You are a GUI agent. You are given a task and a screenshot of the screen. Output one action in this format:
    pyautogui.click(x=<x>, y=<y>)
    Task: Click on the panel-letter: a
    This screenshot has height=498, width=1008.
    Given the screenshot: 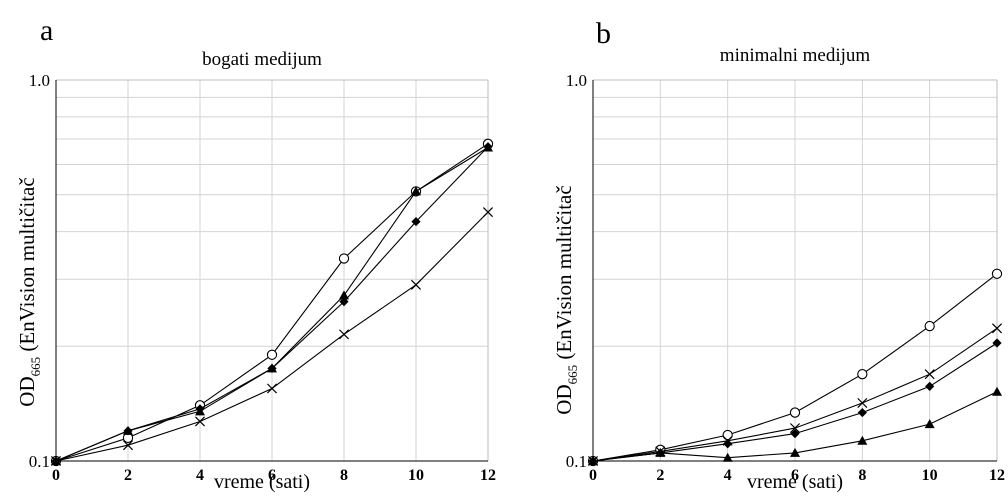 What is the action you would take?
    pyautogui.click(x=46, y=30)
    